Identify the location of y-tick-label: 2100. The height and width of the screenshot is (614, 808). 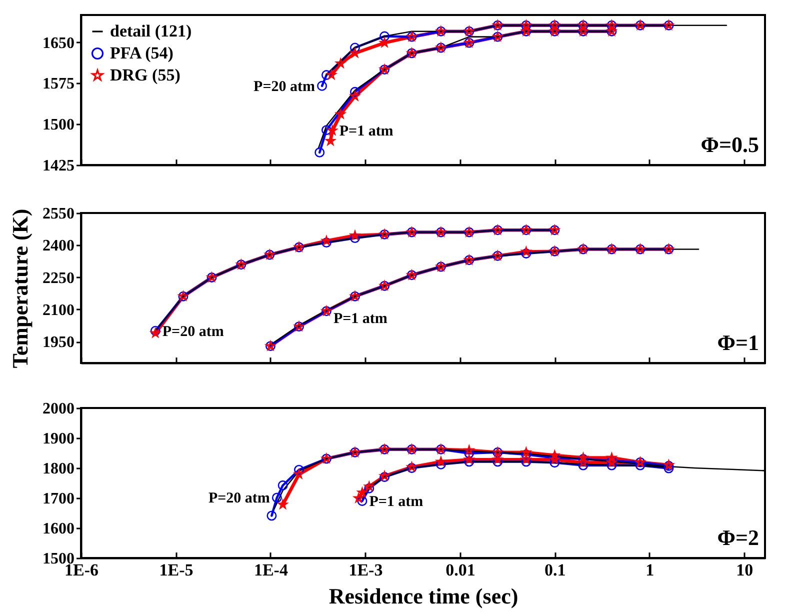
(58, 310).